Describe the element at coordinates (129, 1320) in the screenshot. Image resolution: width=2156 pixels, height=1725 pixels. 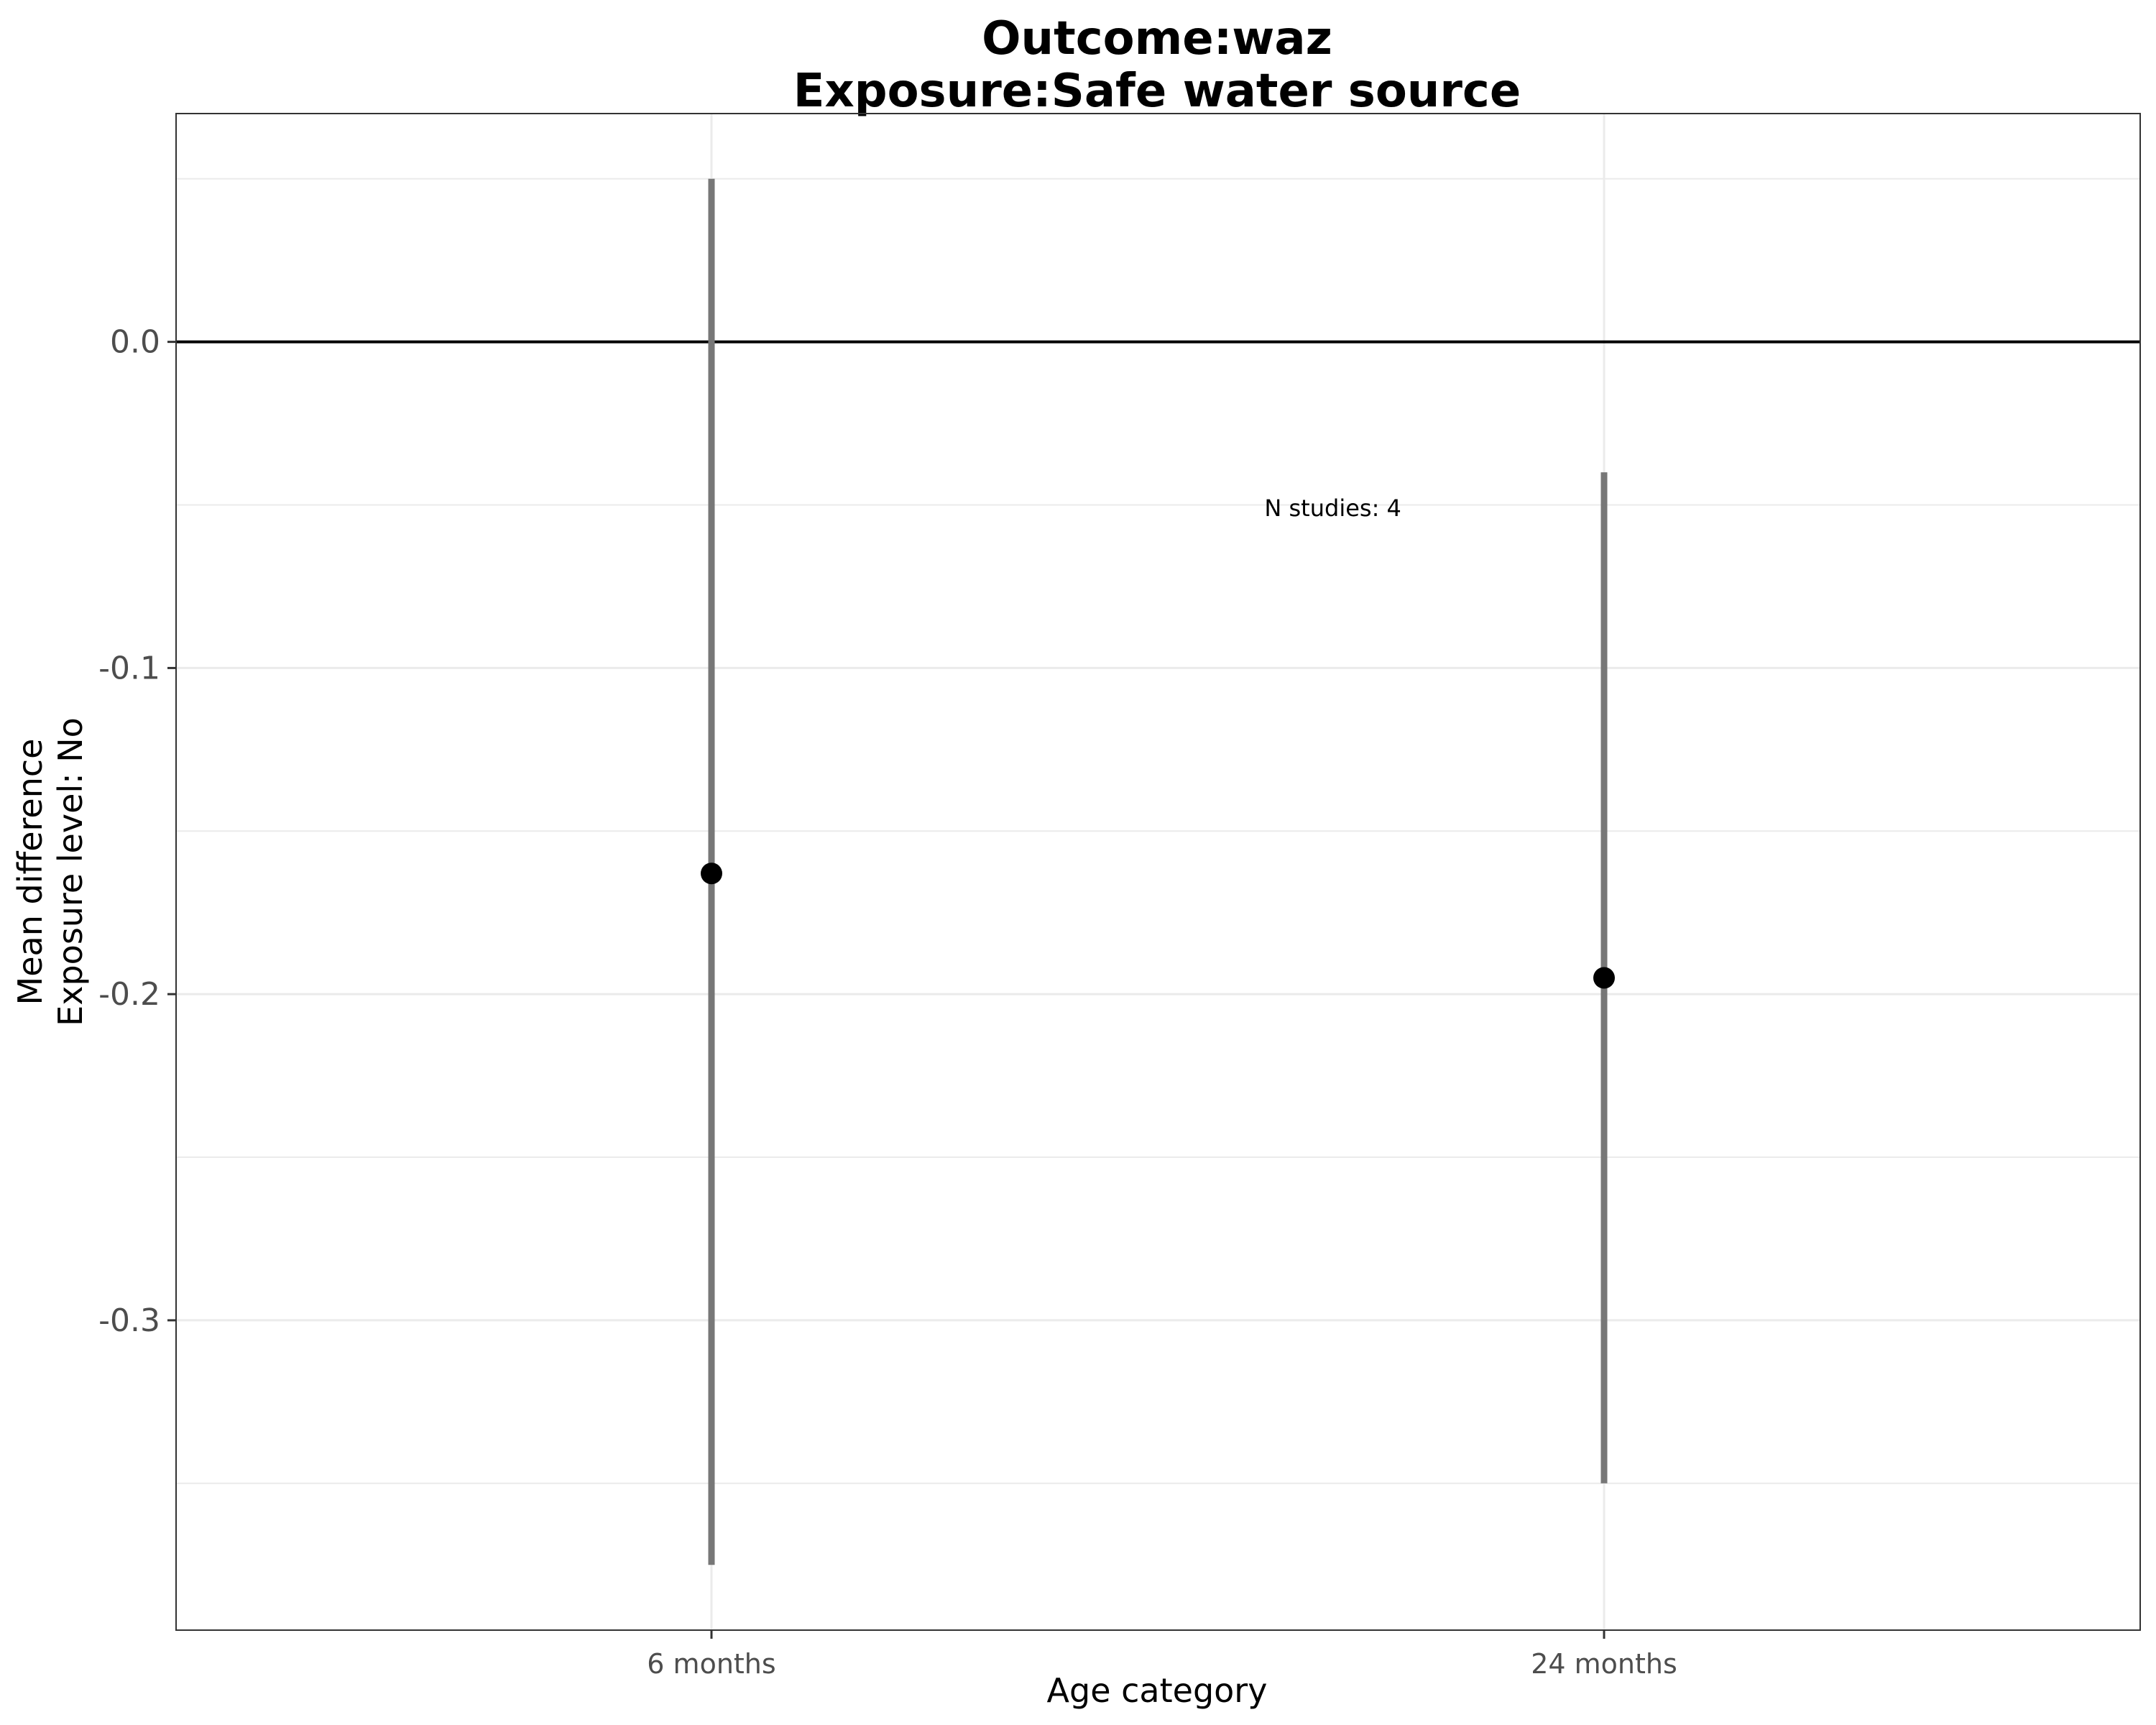
I see `y-tick-label: -0.3` at that location.